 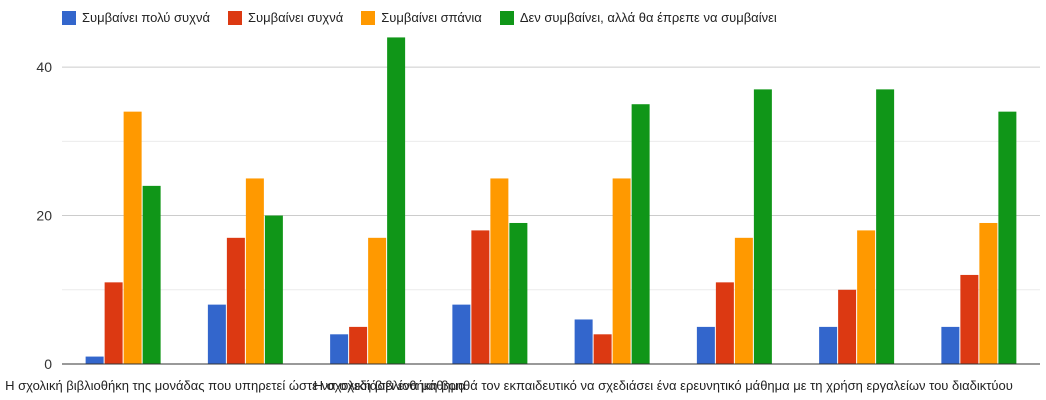 What do you see at coordinates (146, 17) in the screenshot?
I see `legend-label-0: Συμβαίνει πολύ συχνά` at bounding box center [146, 17].